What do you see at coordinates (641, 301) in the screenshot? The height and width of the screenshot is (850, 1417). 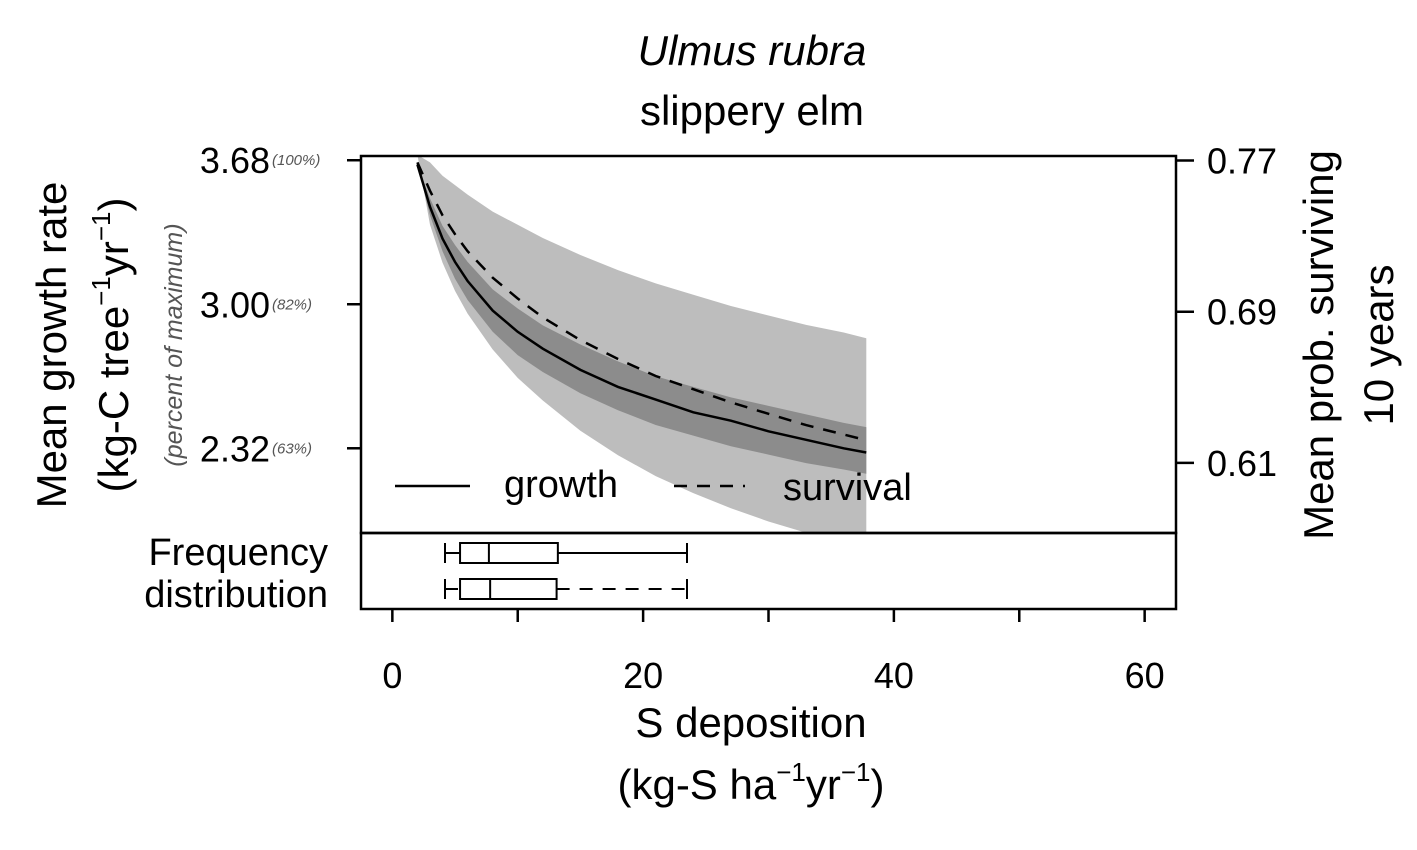 I see `survival-line` at bounding box center [641, 301].